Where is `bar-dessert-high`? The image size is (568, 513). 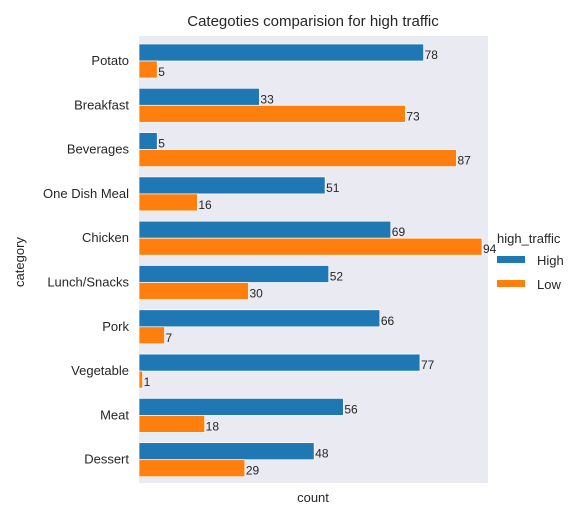 bar-dessert-high is located at coordinates (226, 451).